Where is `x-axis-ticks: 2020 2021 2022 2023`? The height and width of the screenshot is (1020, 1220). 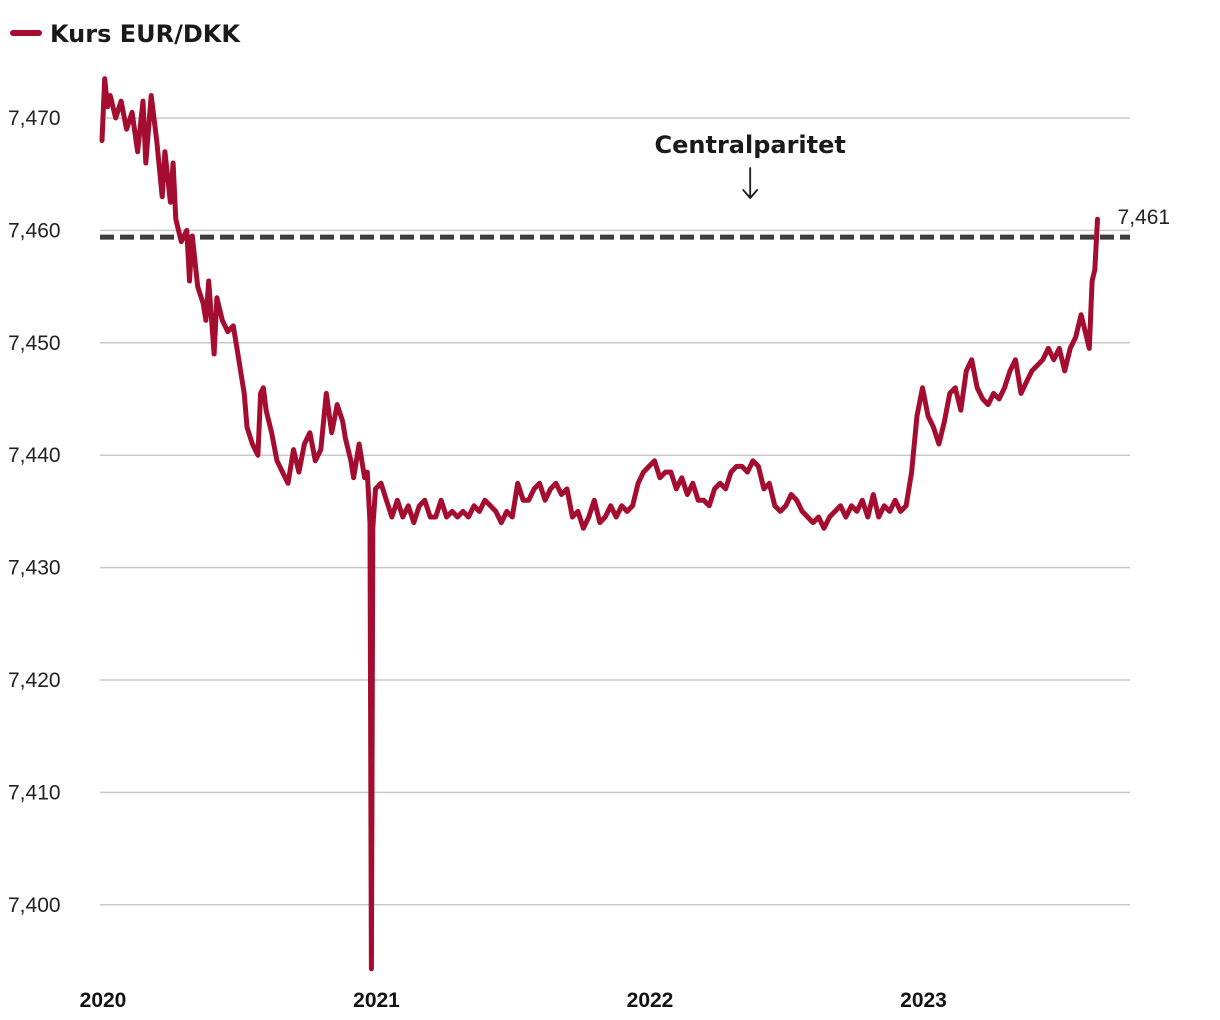
x-axis-ticks: 2020 2021 2022 2023 is located at coordinates (513, 1000).